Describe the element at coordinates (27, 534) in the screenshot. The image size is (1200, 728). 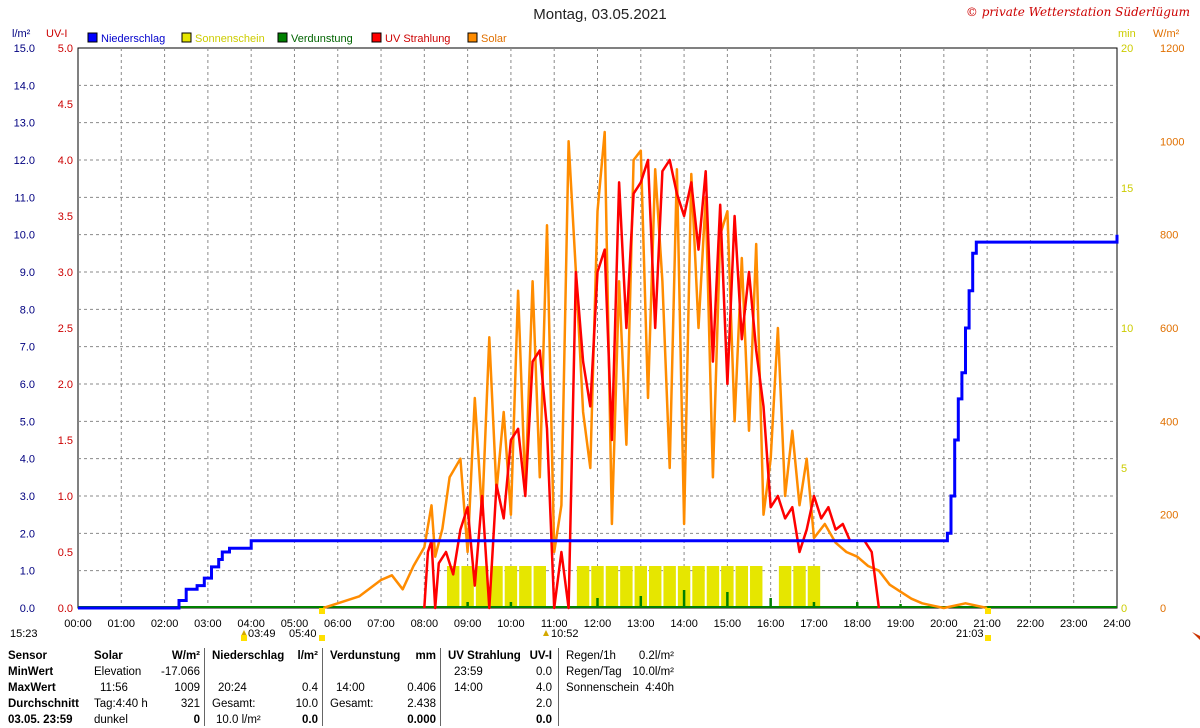
I see `y-tick-rain: 2.0` at that location.